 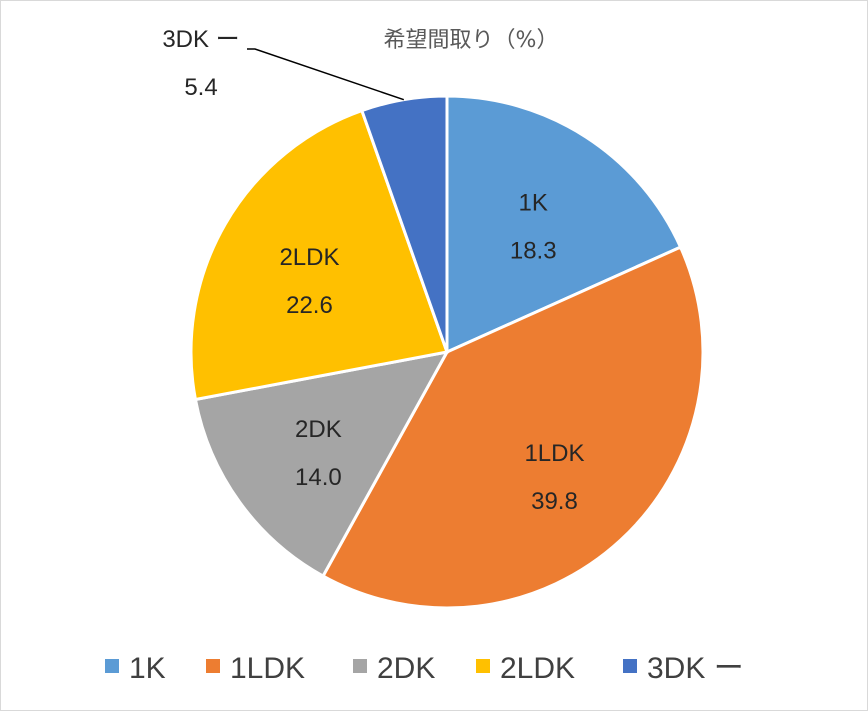 I want to click on leader-line-3dk, so click(x=326, y=74).